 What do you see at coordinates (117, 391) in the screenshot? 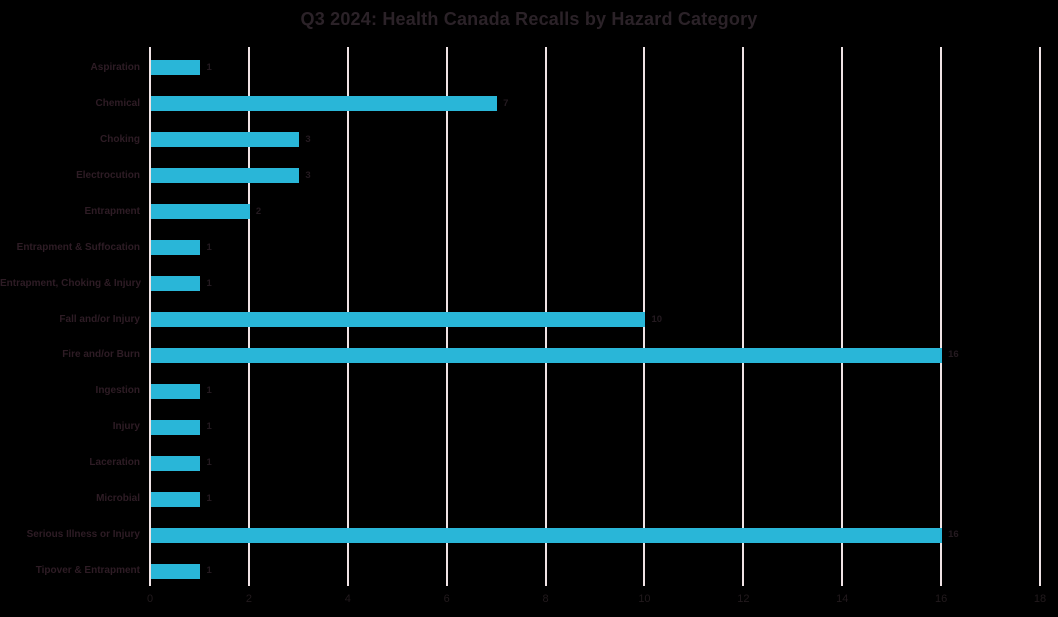
I see `category-label: Ingestion` at bounding box center [117, 391].